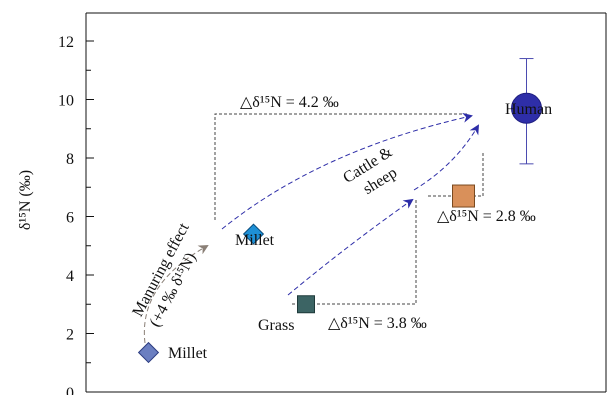 Image resolution: width=611 pixels, height=395 pixels. What do you see at coordinates (70, 159) in the screenshot?
I see `y-tick-label: 8` at bounding box center [70, 159].